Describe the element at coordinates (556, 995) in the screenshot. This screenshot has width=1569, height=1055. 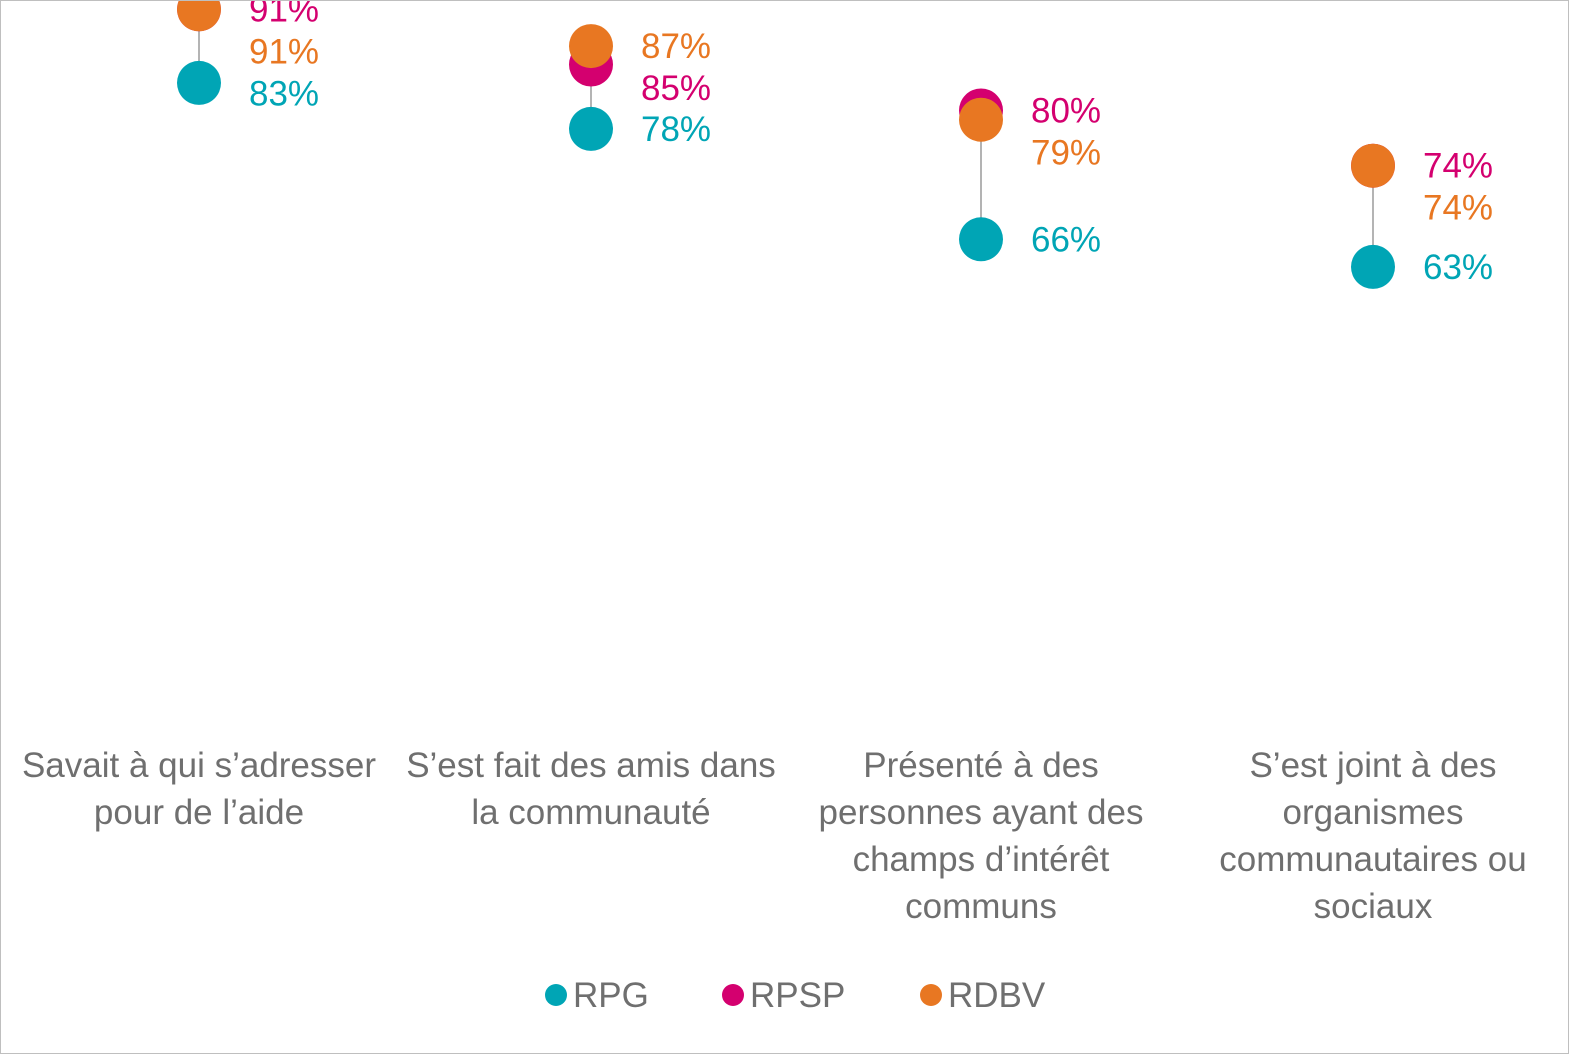
I see `legend-marker-rpg` at that location.